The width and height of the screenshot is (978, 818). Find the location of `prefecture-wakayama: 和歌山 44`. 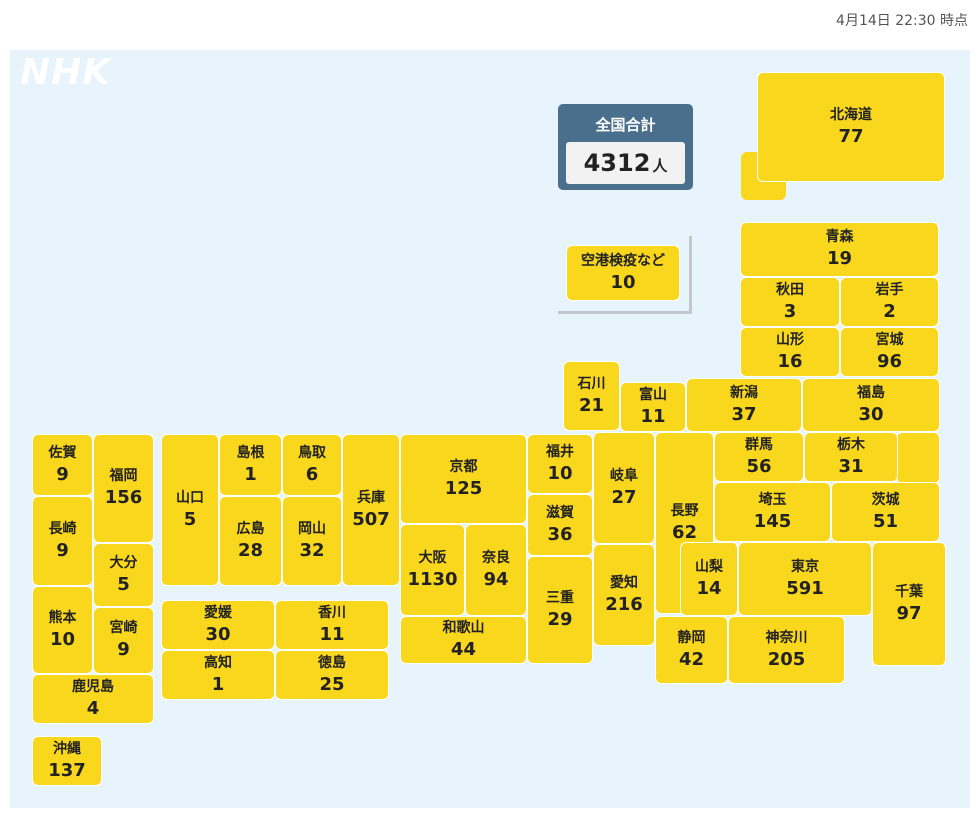

prefecture-wakayama: 和歌山 44 is located at coordinates (463, 640).